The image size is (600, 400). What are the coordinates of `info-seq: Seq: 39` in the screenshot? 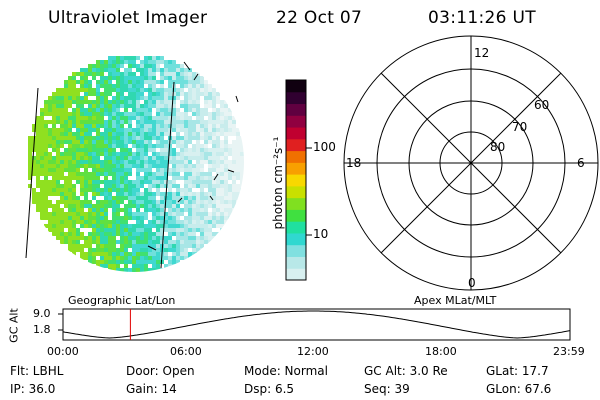 It's located at (387, 389).